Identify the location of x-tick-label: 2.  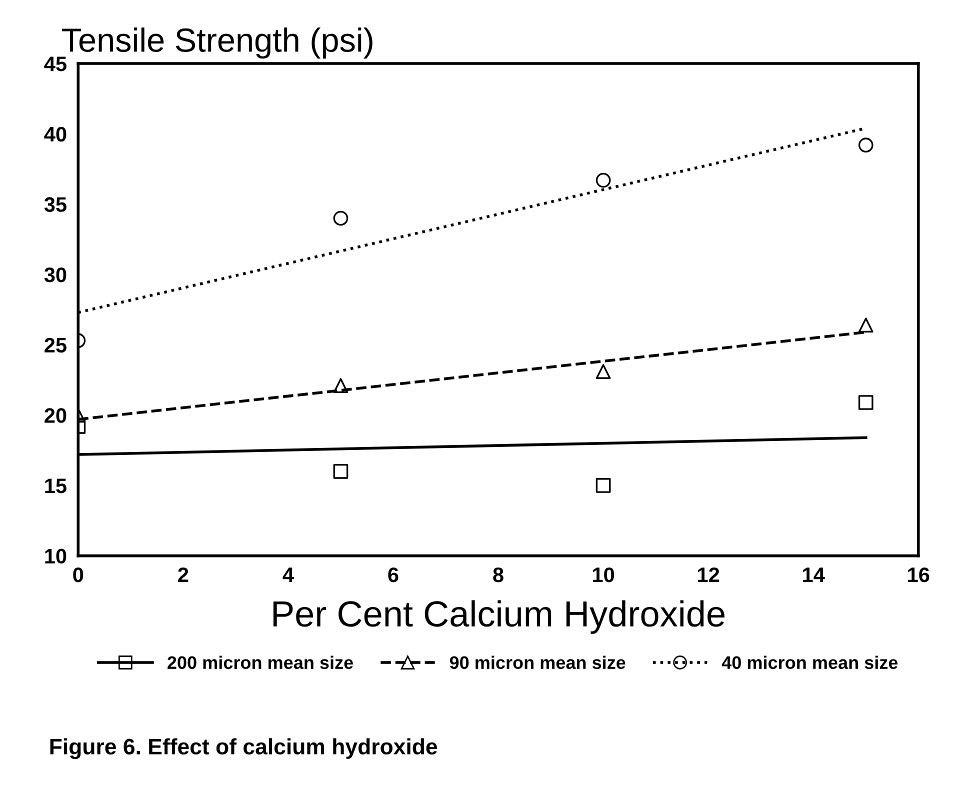
(183, 574).